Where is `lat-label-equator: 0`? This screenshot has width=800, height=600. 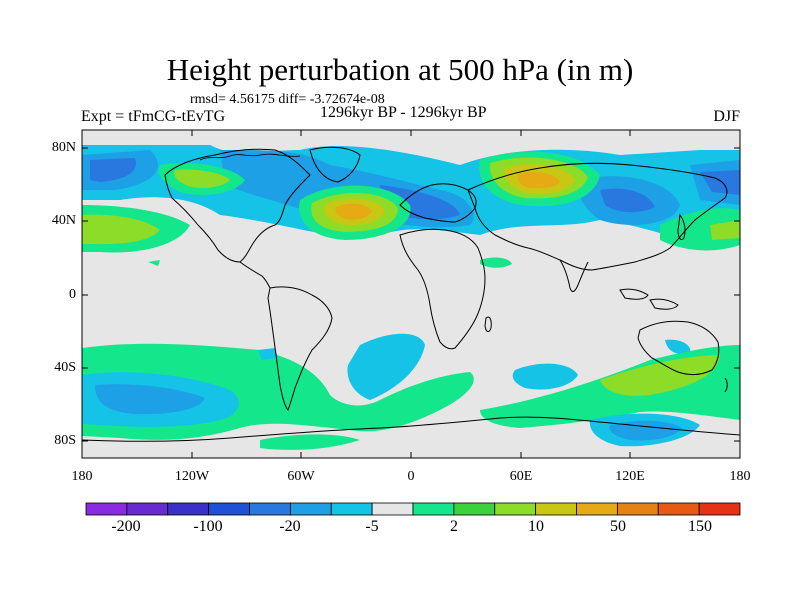
lat-label-equator: 0 is located at coordinates (72, 294).